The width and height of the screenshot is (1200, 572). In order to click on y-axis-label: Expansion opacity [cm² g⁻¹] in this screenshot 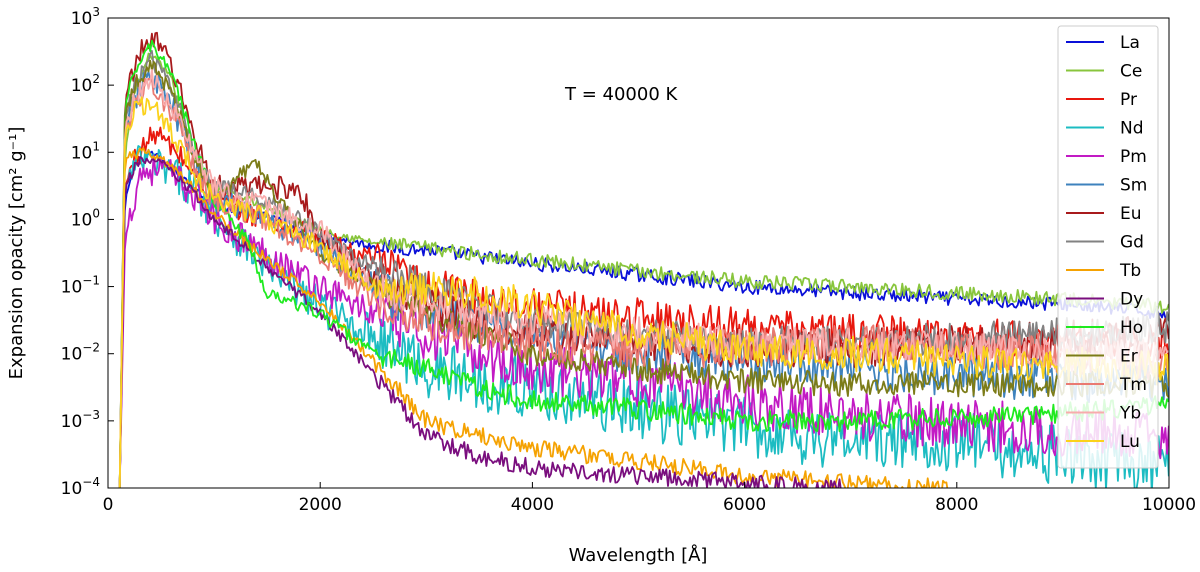, I will do `click(16, 253)`.